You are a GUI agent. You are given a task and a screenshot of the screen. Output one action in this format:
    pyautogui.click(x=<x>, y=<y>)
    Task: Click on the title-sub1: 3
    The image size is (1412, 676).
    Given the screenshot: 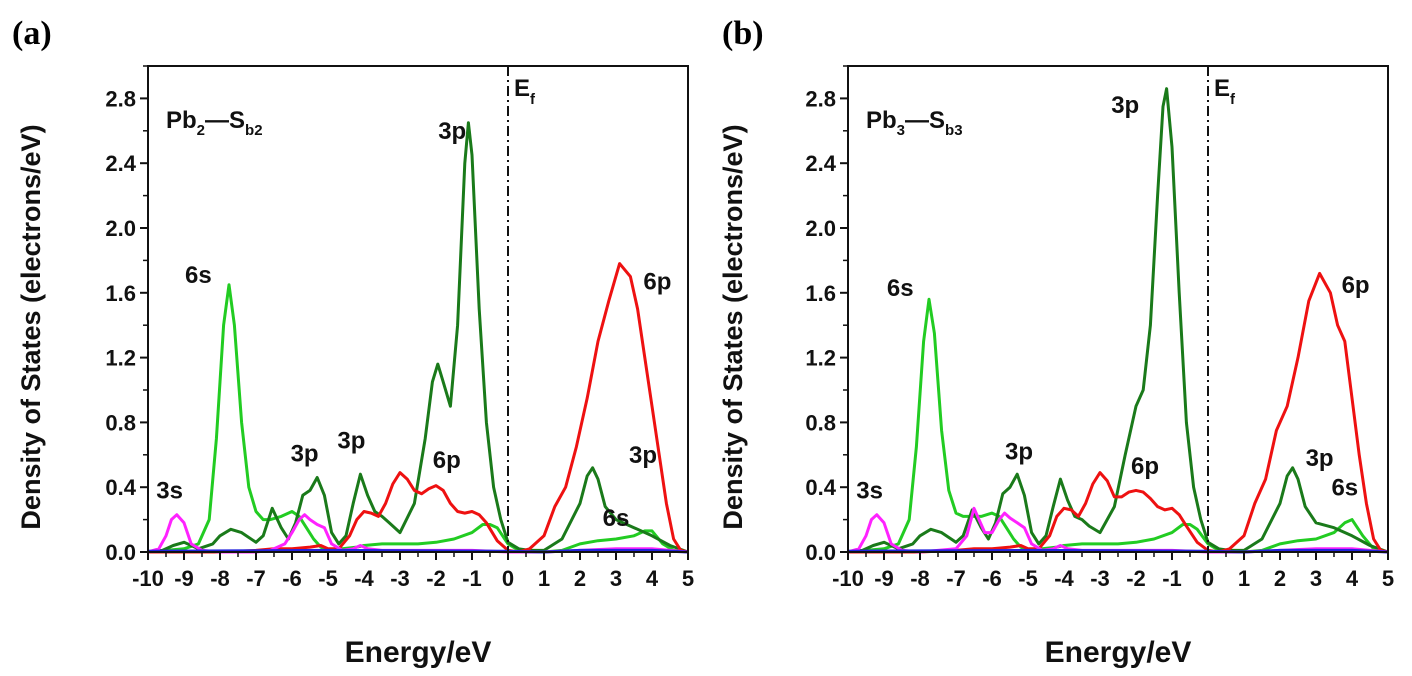 What is the action you would take?
    pyautogui.click(x=901, y=130)
    